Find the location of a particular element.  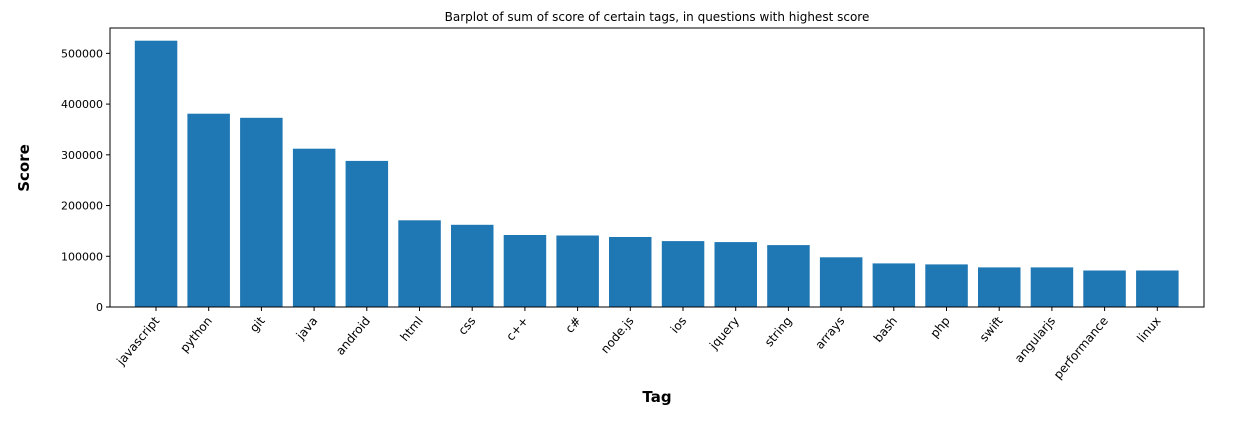

y-axis-title: Score is located at coordinates (24, 168).